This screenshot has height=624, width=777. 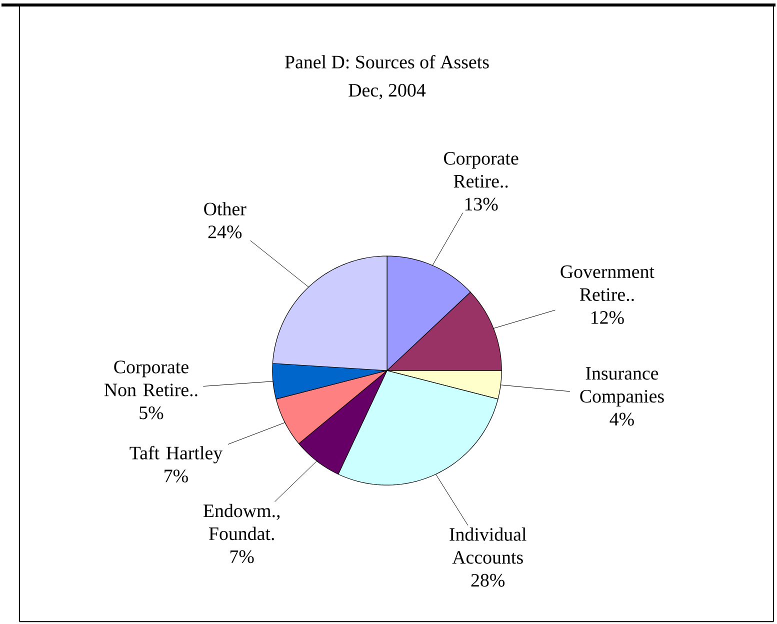 What do you see at coordinates (481, 170) in the screenshot?
I see `slice-label: Corporate Retire..` at bounding box center [481, 170].